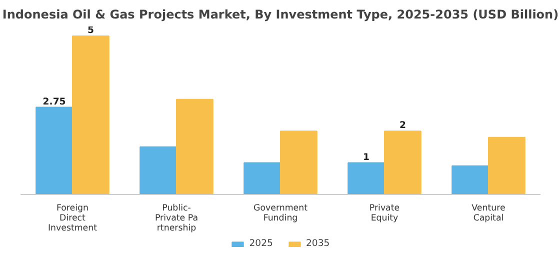 The width and height of the screenshot is (560, 280). Describe the element at coordinates (489, 213) in the screenshot. I see `x-tick-label: Venture Capital` at that location.